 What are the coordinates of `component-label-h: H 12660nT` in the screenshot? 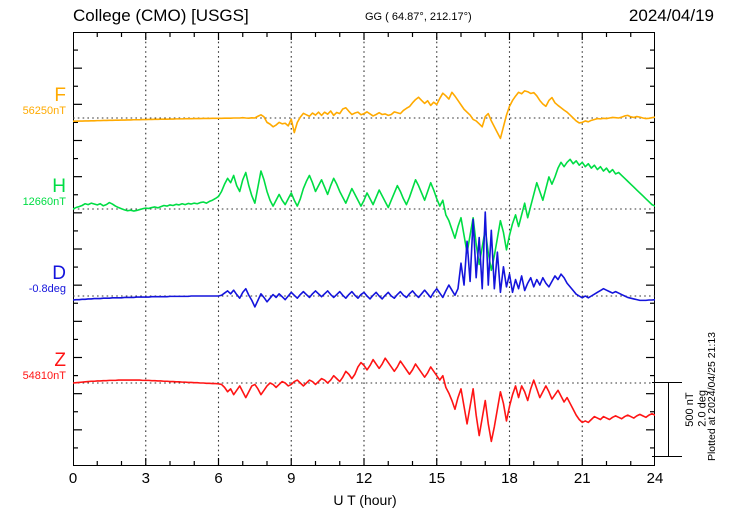 It's located at (33, 192).